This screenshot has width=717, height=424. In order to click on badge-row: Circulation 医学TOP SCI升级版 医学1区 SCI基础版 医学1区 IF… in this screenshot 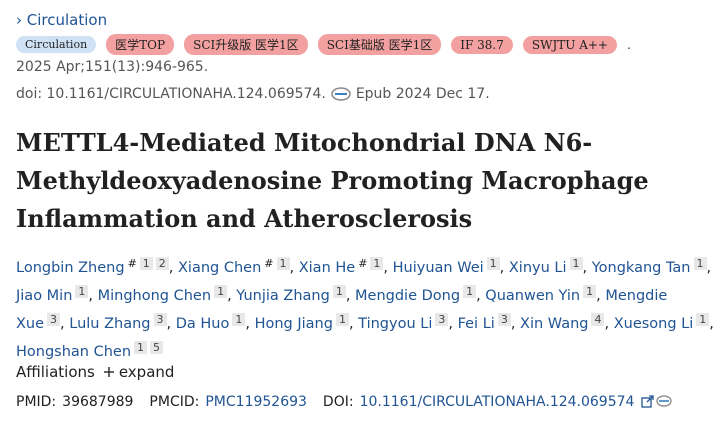, I will do `click(323, 44)`.